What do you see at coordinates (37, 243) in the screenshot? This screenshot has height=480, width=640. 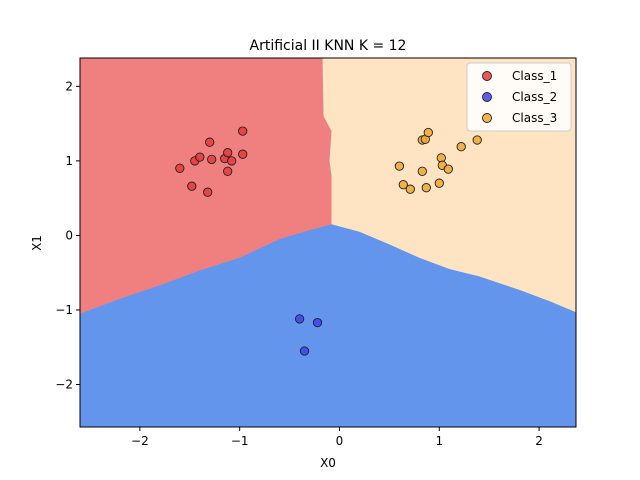 I see `y-axis-label: X1` at bounding box center [37, 243].